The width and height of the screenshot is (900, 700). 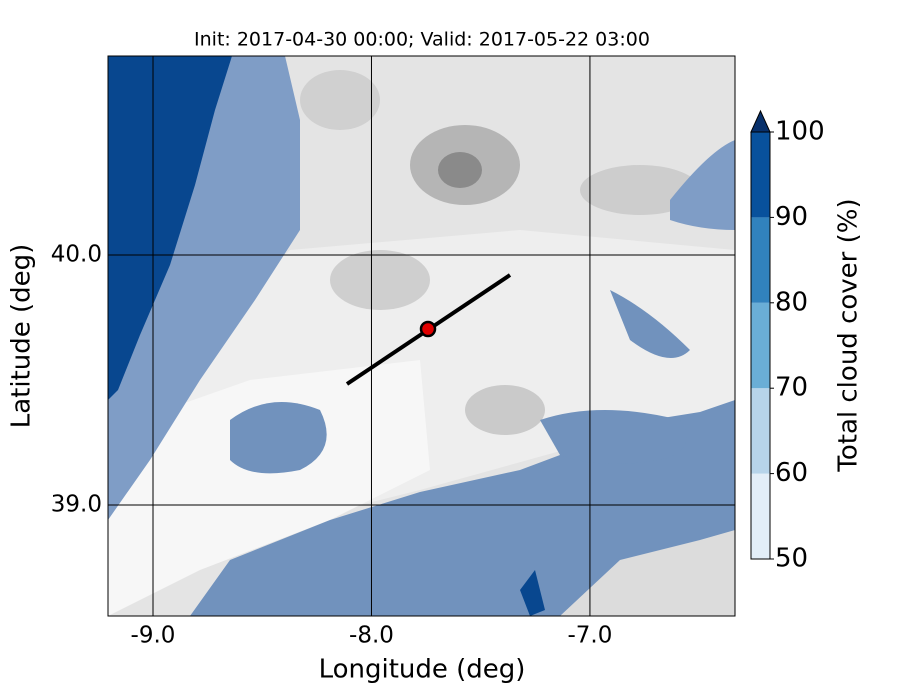 I want to click on x-tick-label: -8.0, so click(x=371, y=636).